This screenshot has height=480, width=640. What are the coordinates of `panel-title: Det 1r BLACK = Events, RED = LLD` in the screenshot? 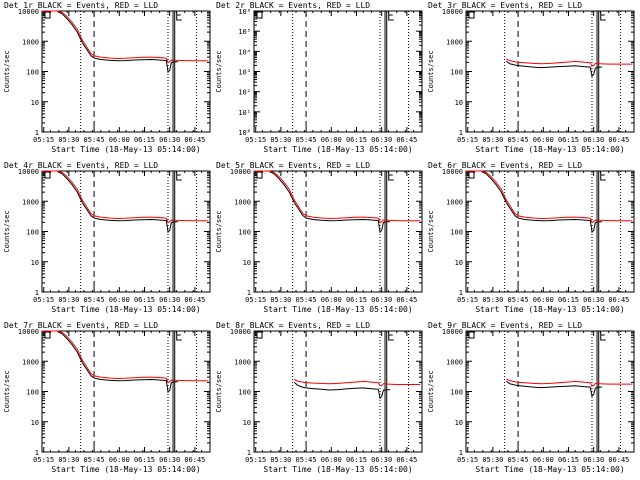 It's located at (81, 5).